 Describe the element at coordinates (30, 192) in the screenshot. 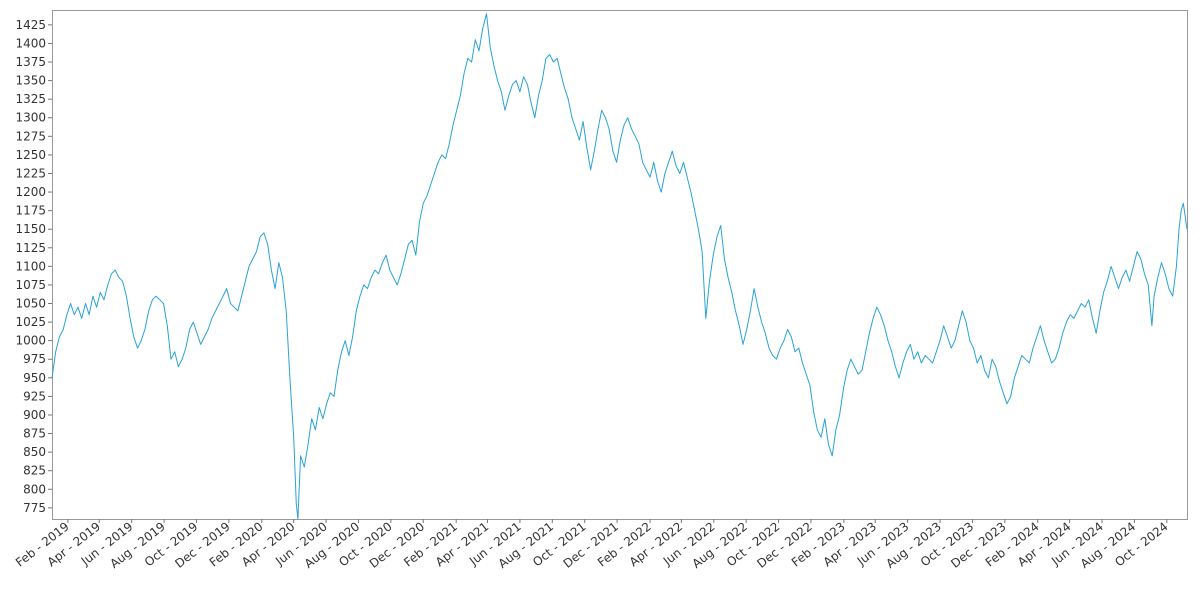

I see `y-tick-label: 1200` at that location.